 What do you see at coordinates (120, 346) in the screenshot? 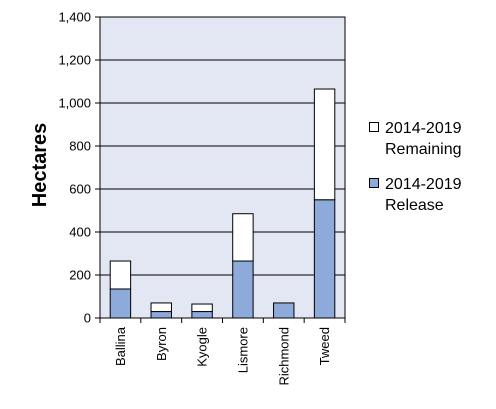
I see `x-tick-label: Ballina` at bounding box center [120, 346].